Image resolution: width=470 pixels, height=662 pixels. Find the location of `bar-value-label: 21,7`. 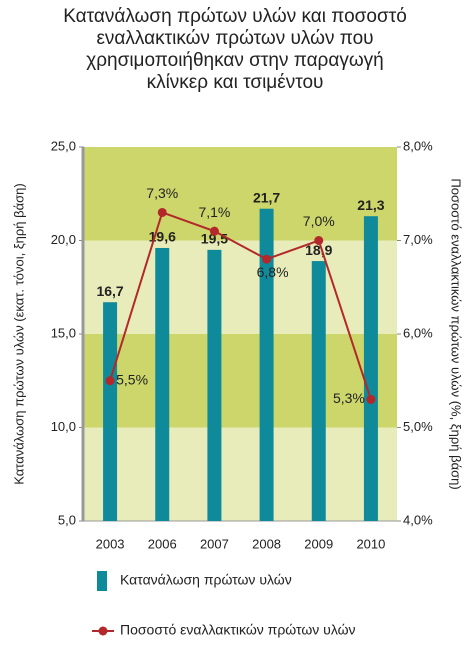

bar-value-label: 21,7 is located at coordinates (266, 197).